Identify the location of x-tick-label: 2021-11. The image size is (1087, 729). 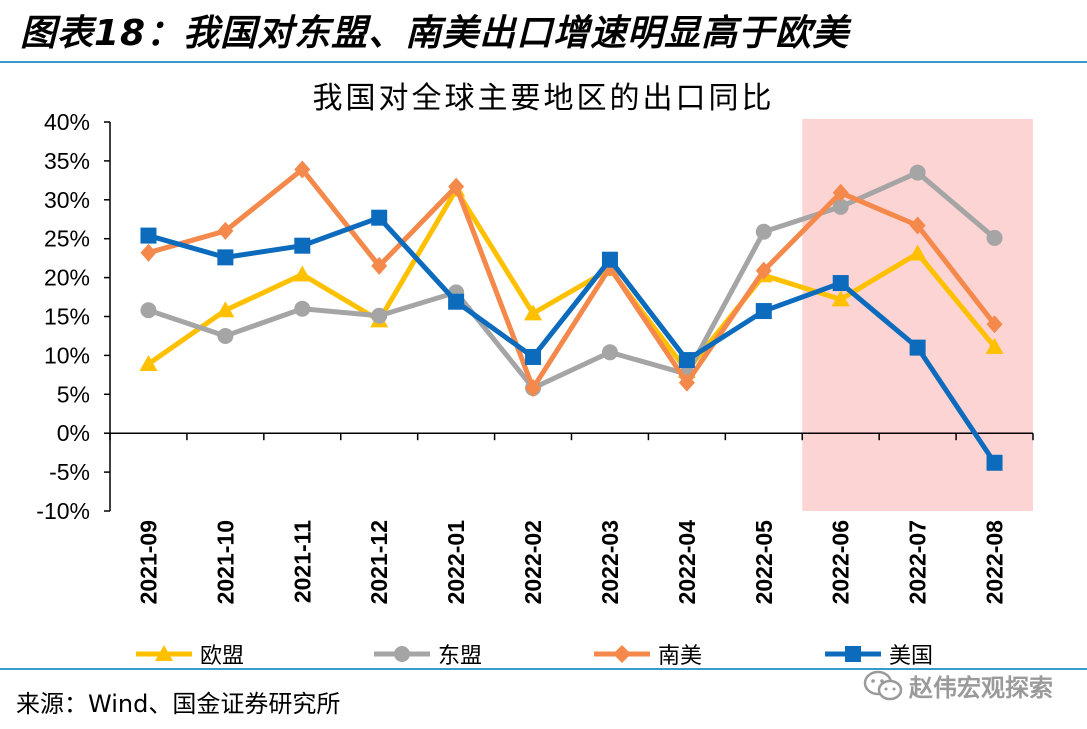
(302, 561).